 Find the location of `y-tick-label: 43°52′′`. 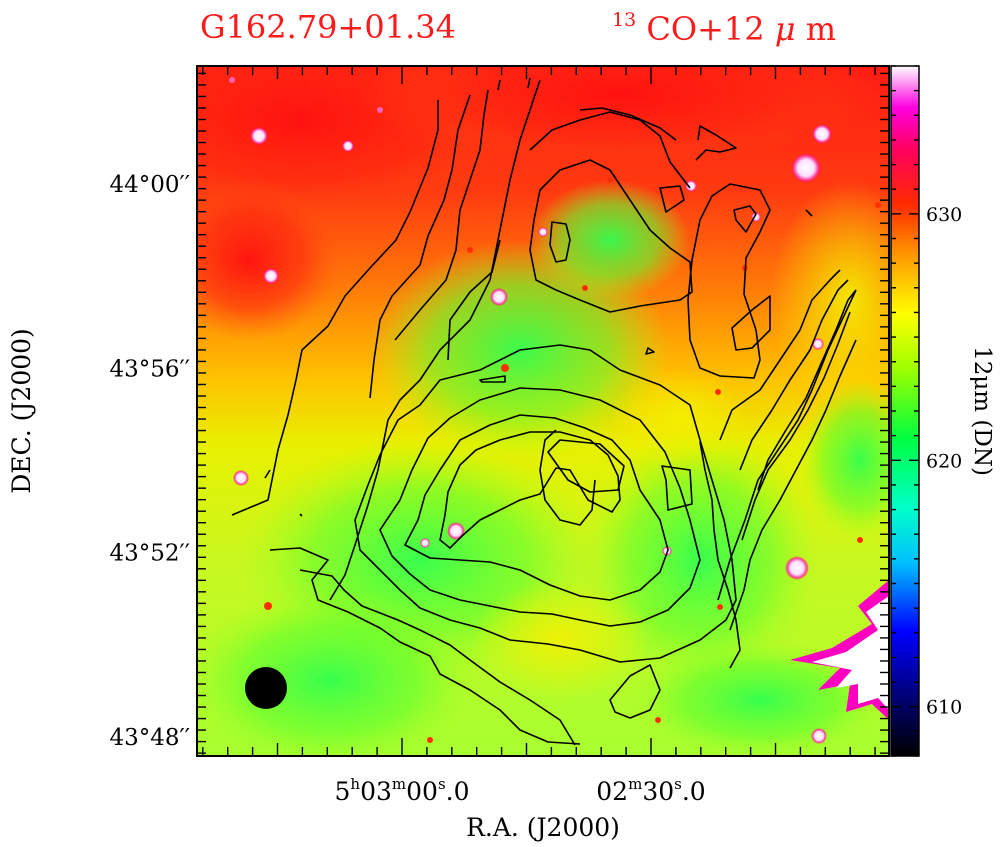

y-tick-label: 43°52′′ is located at coordinates (150, 554).